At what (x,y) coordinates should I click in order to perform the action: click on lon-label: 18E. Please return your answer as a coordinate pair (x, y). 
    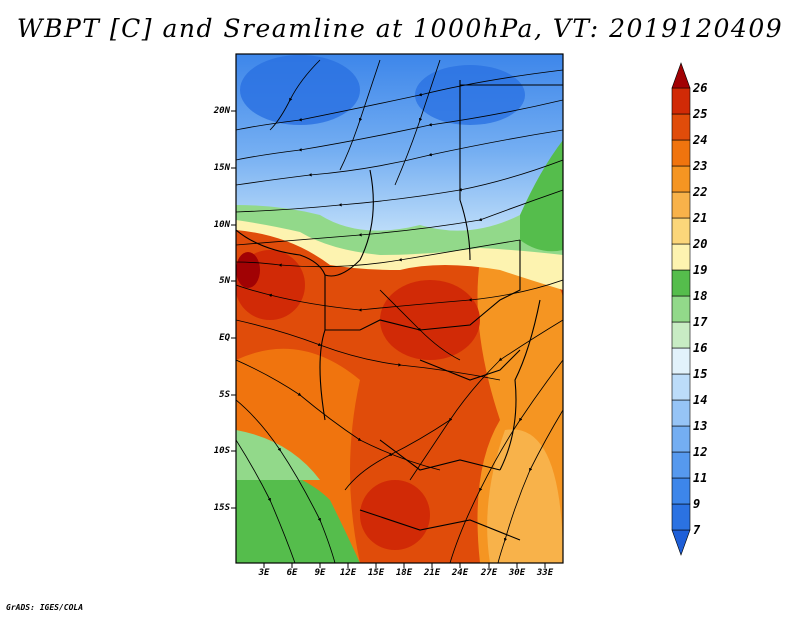
    Looking at the image, I should click on (404, 573).